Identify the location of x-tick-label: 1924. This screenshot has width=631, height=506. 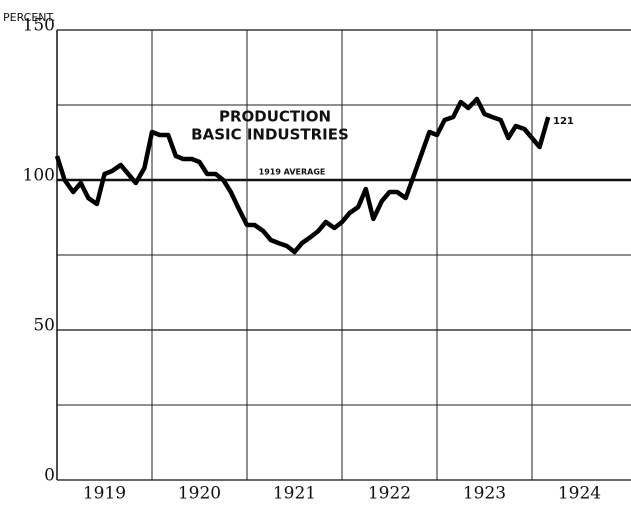
(579, 494).